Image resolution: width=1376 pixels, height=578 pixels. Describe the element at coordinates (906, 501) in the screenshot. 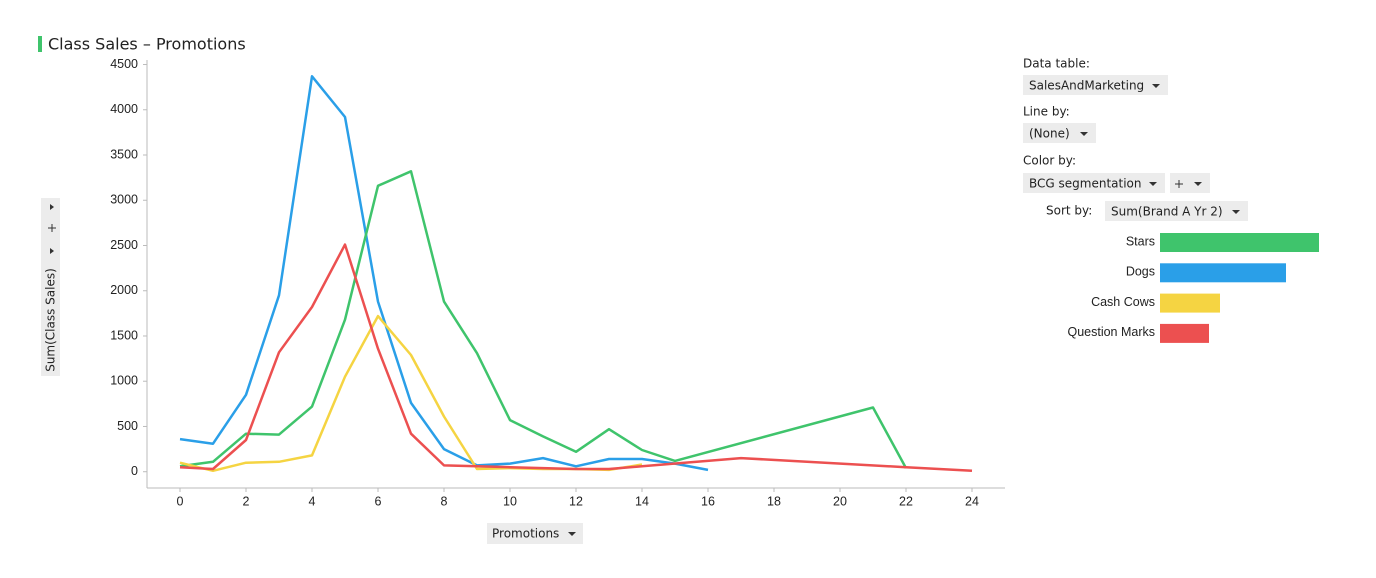

I see `x-tick-label: 22` at that location.